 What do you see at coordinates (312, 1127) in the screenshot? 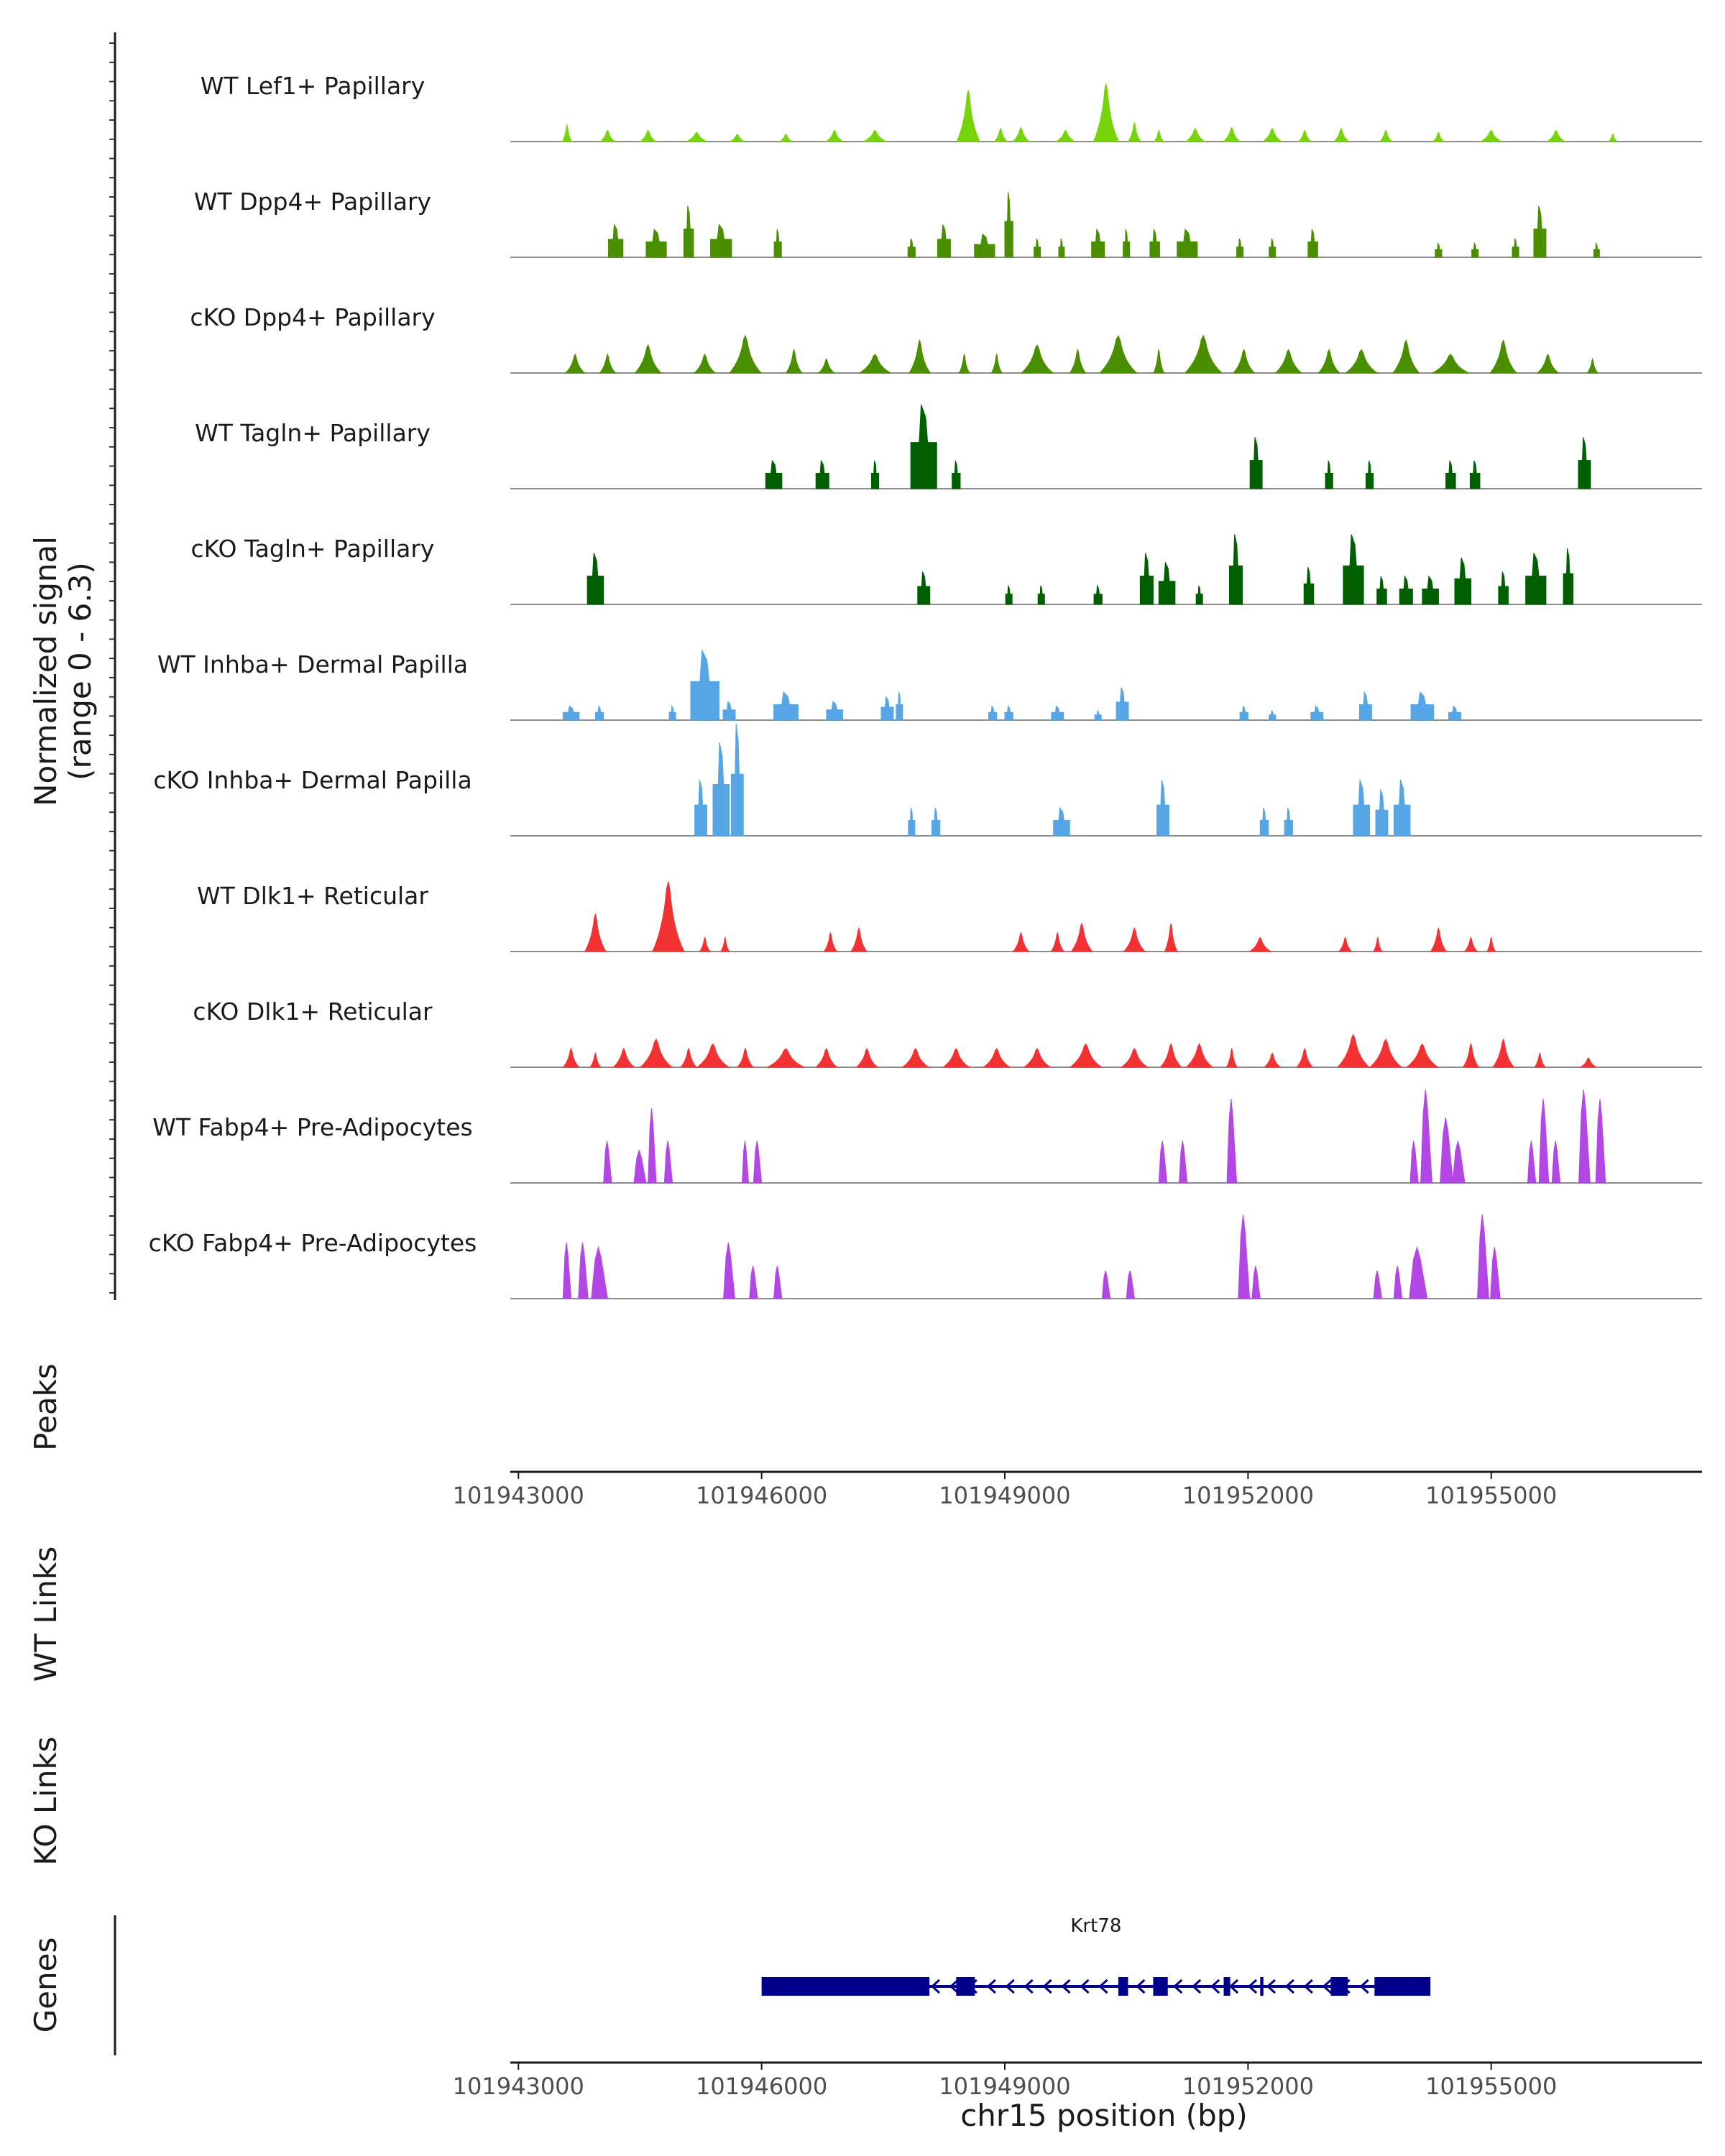
I see `track-label: WT Fabp4+ Pre-Adipocytes` at bounding box center [312, 1127].